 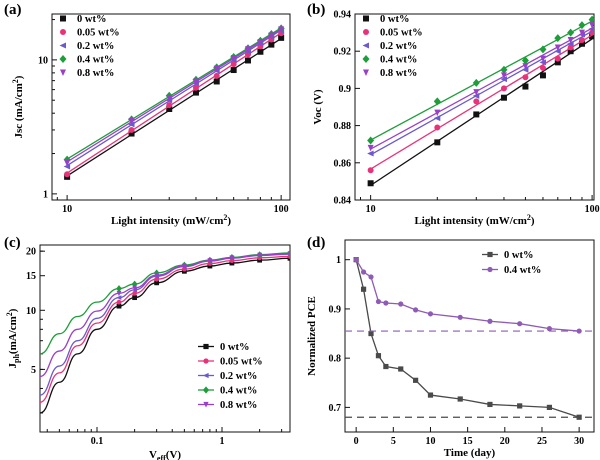 What do you see at coordinates (19, 110) in the screenshot?
I see `label-part: Jsc (mA/cm` at bounding box center [19, 110].